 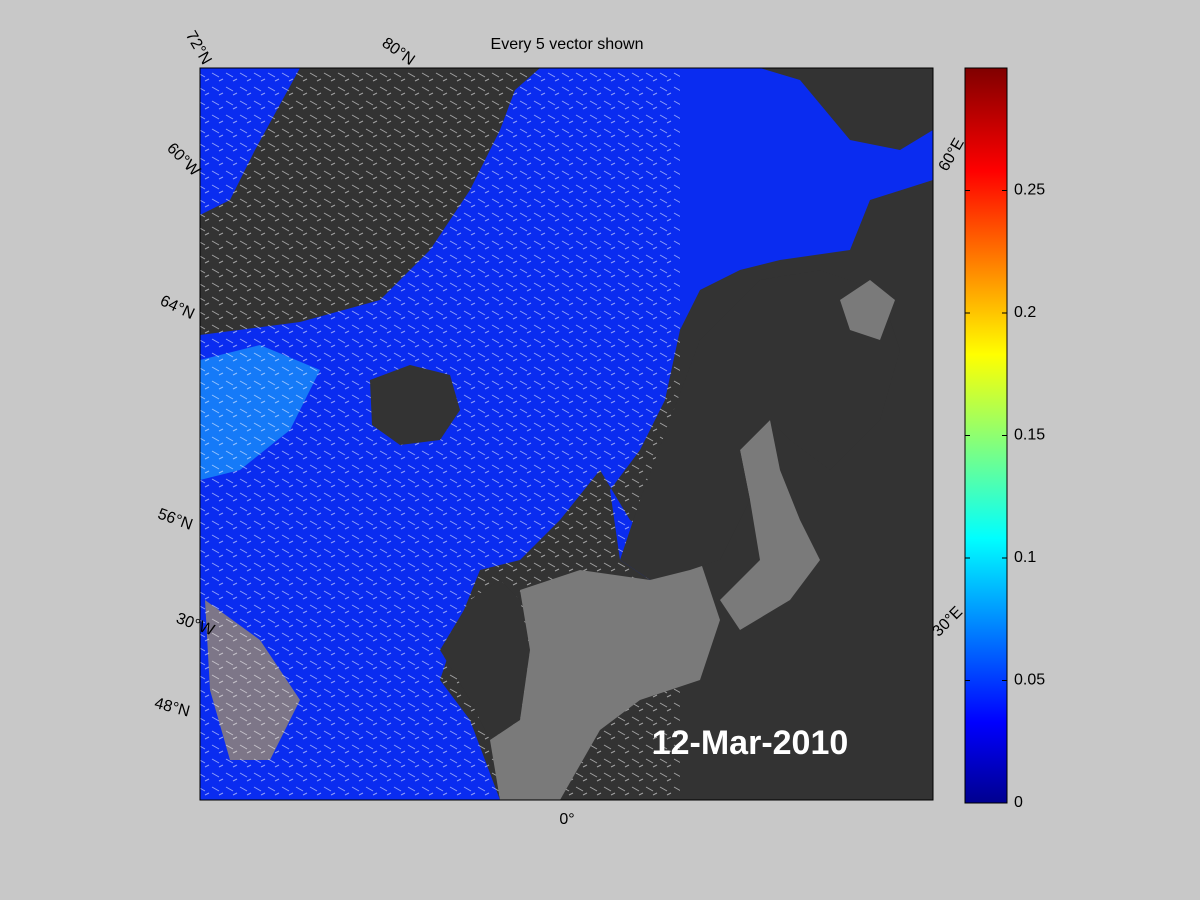 What do you see at coordinates (198, 47) in the screenshot?
I see `graticule-label: 72°N` at bounding box center [198, 47].